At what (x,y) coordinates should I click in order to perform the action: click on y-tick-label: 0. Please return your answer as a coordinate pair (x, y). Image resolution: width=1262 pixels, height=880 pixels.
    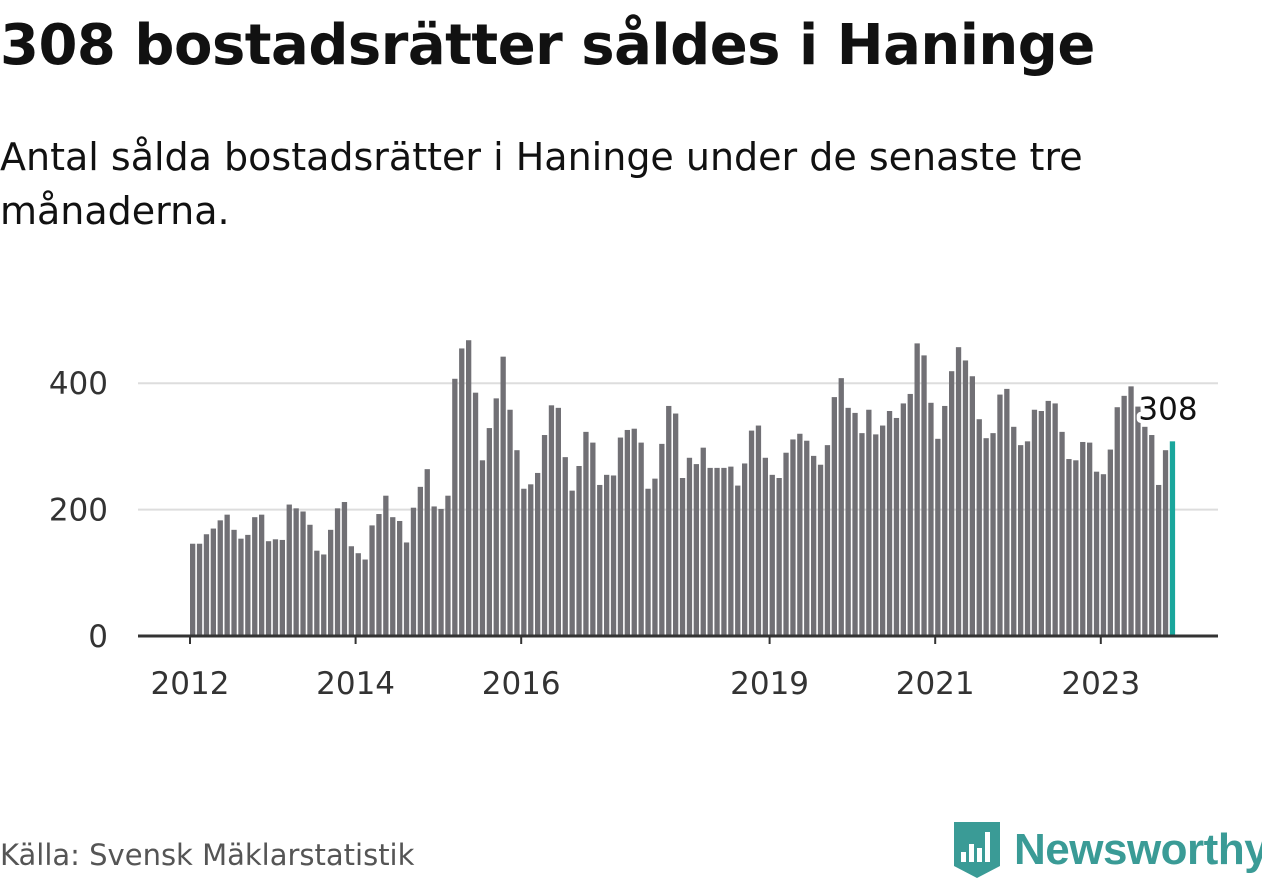
    Looking at the image, I should click on (98, 637).